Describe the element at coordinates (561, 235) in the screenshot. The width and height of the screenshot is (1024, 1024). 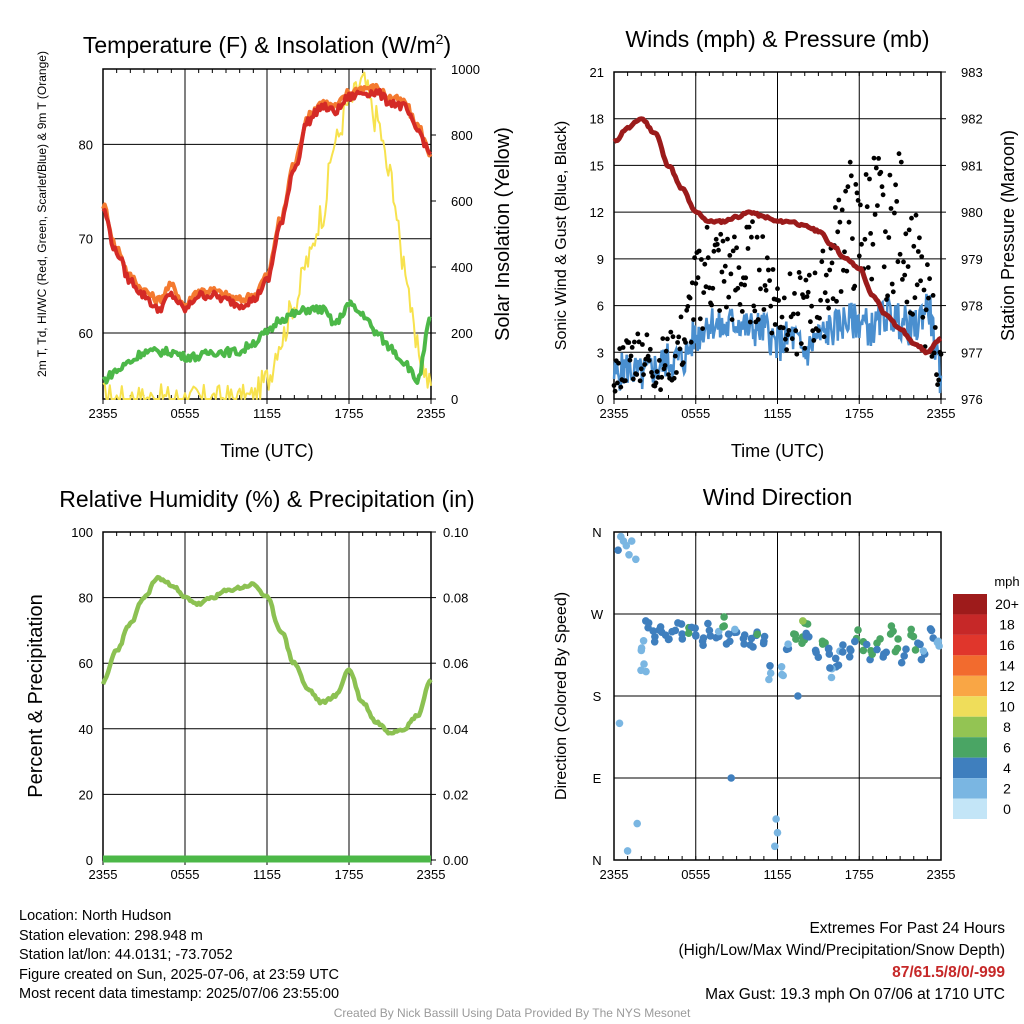
I see `y-axis-label: Sonic Wind & Gust (Blue, Black)` at that location.